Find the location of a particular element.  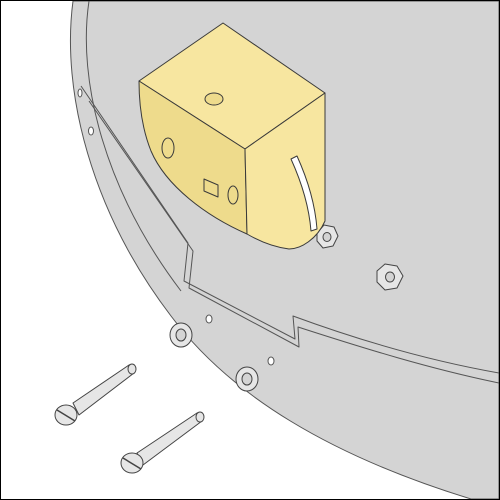

block-top-hole is located at coordinates (214, 99).